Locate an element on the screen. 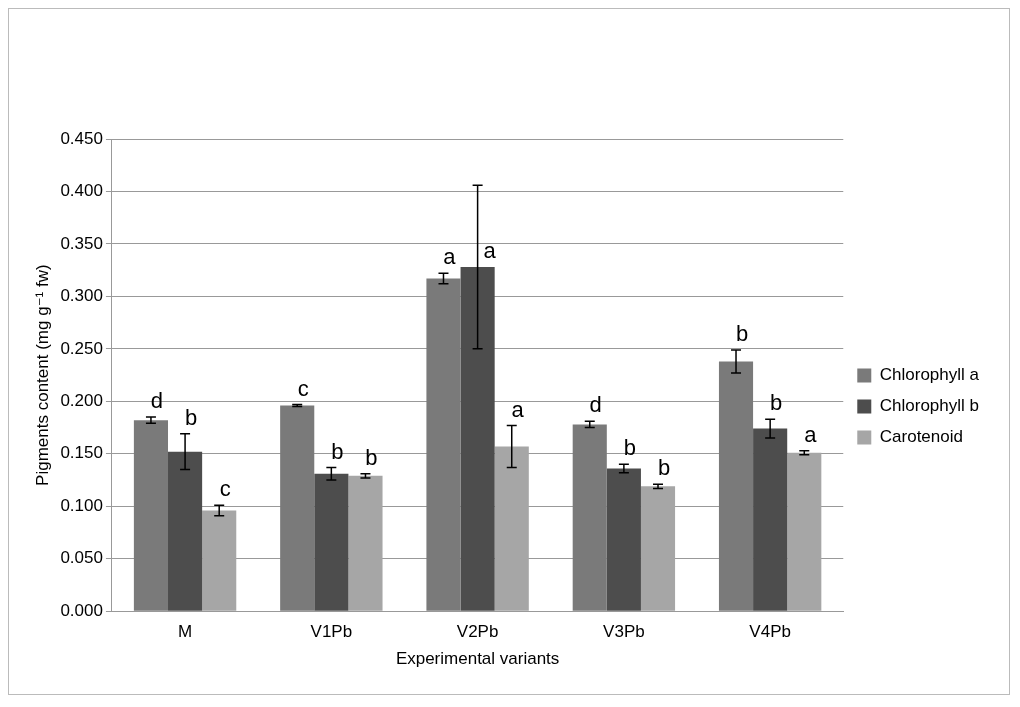  y-tick-label: 0.200 is located at coordinates (81, 401).